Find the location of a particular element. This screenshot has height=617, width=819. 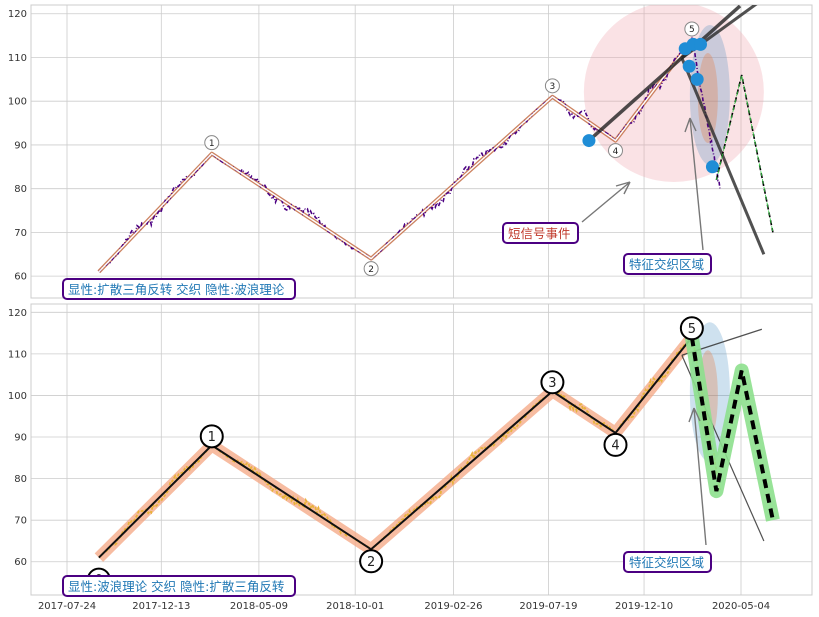

top-zone-arrow is located at coordinates (694, 184).